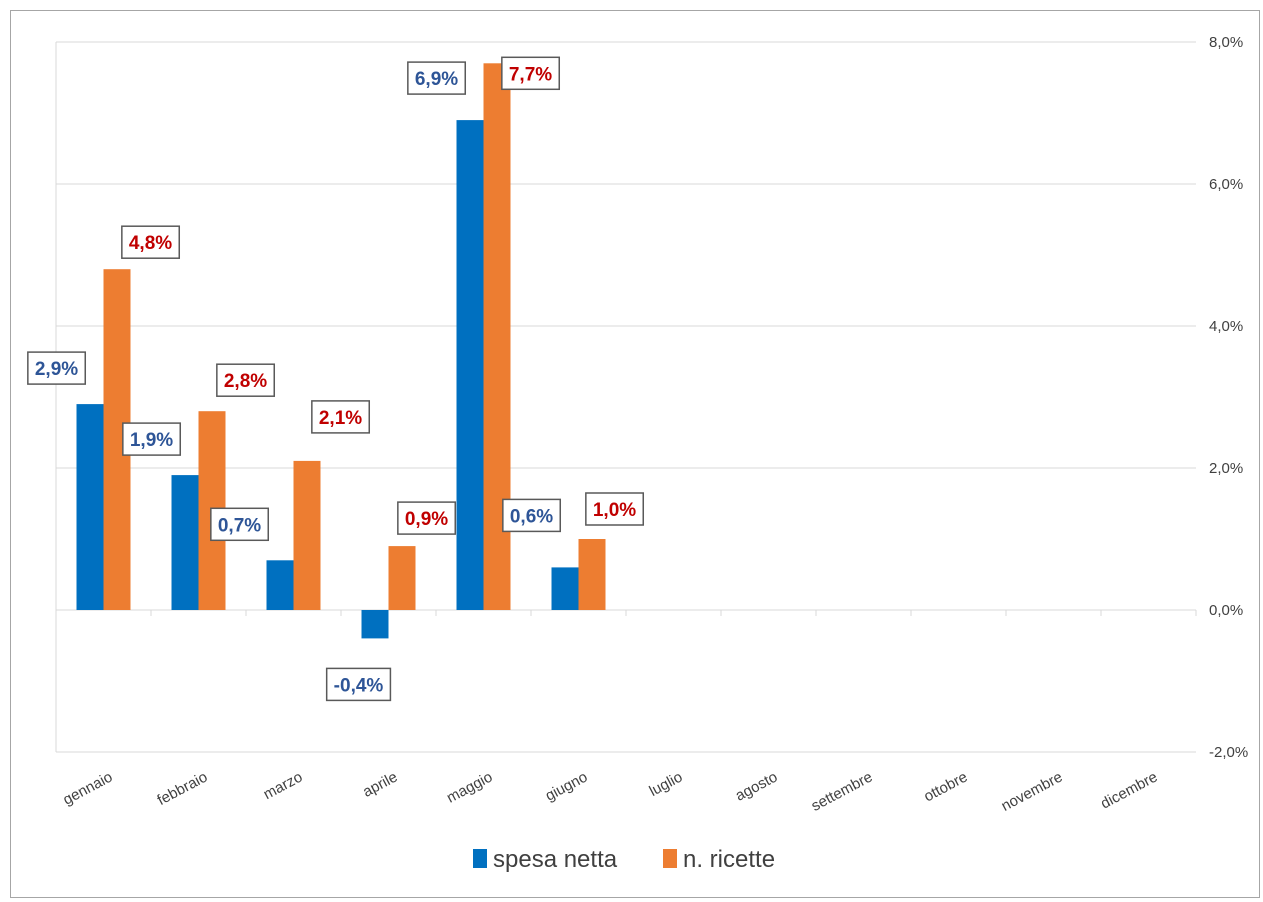 The image size is (1263, 902). I want to click on x-tick-label: ottobre, so click(945, 787).